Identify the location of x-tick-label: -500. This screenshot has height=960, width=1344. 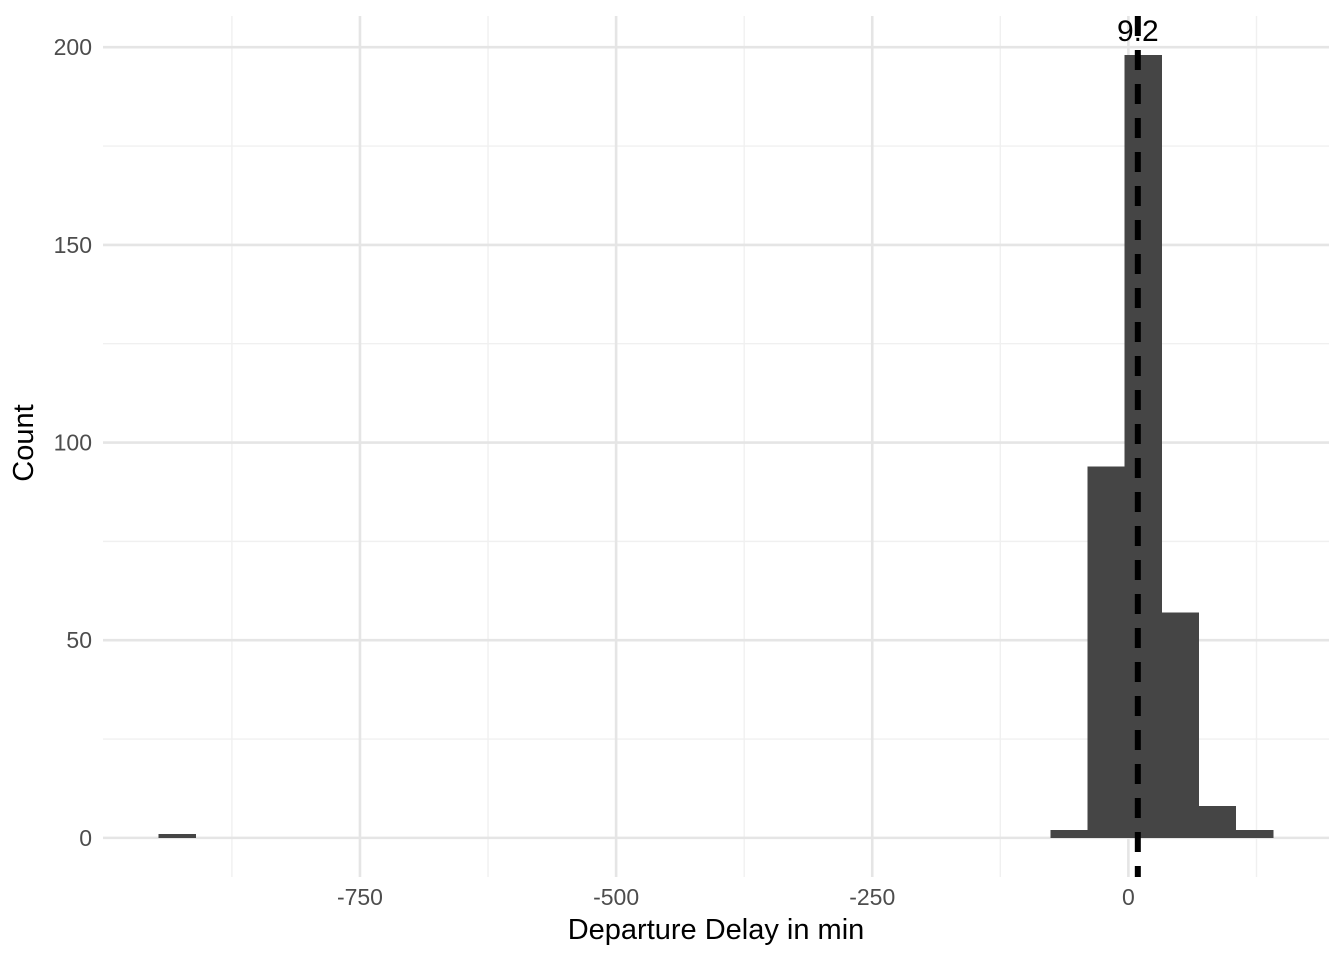
(616, 897).